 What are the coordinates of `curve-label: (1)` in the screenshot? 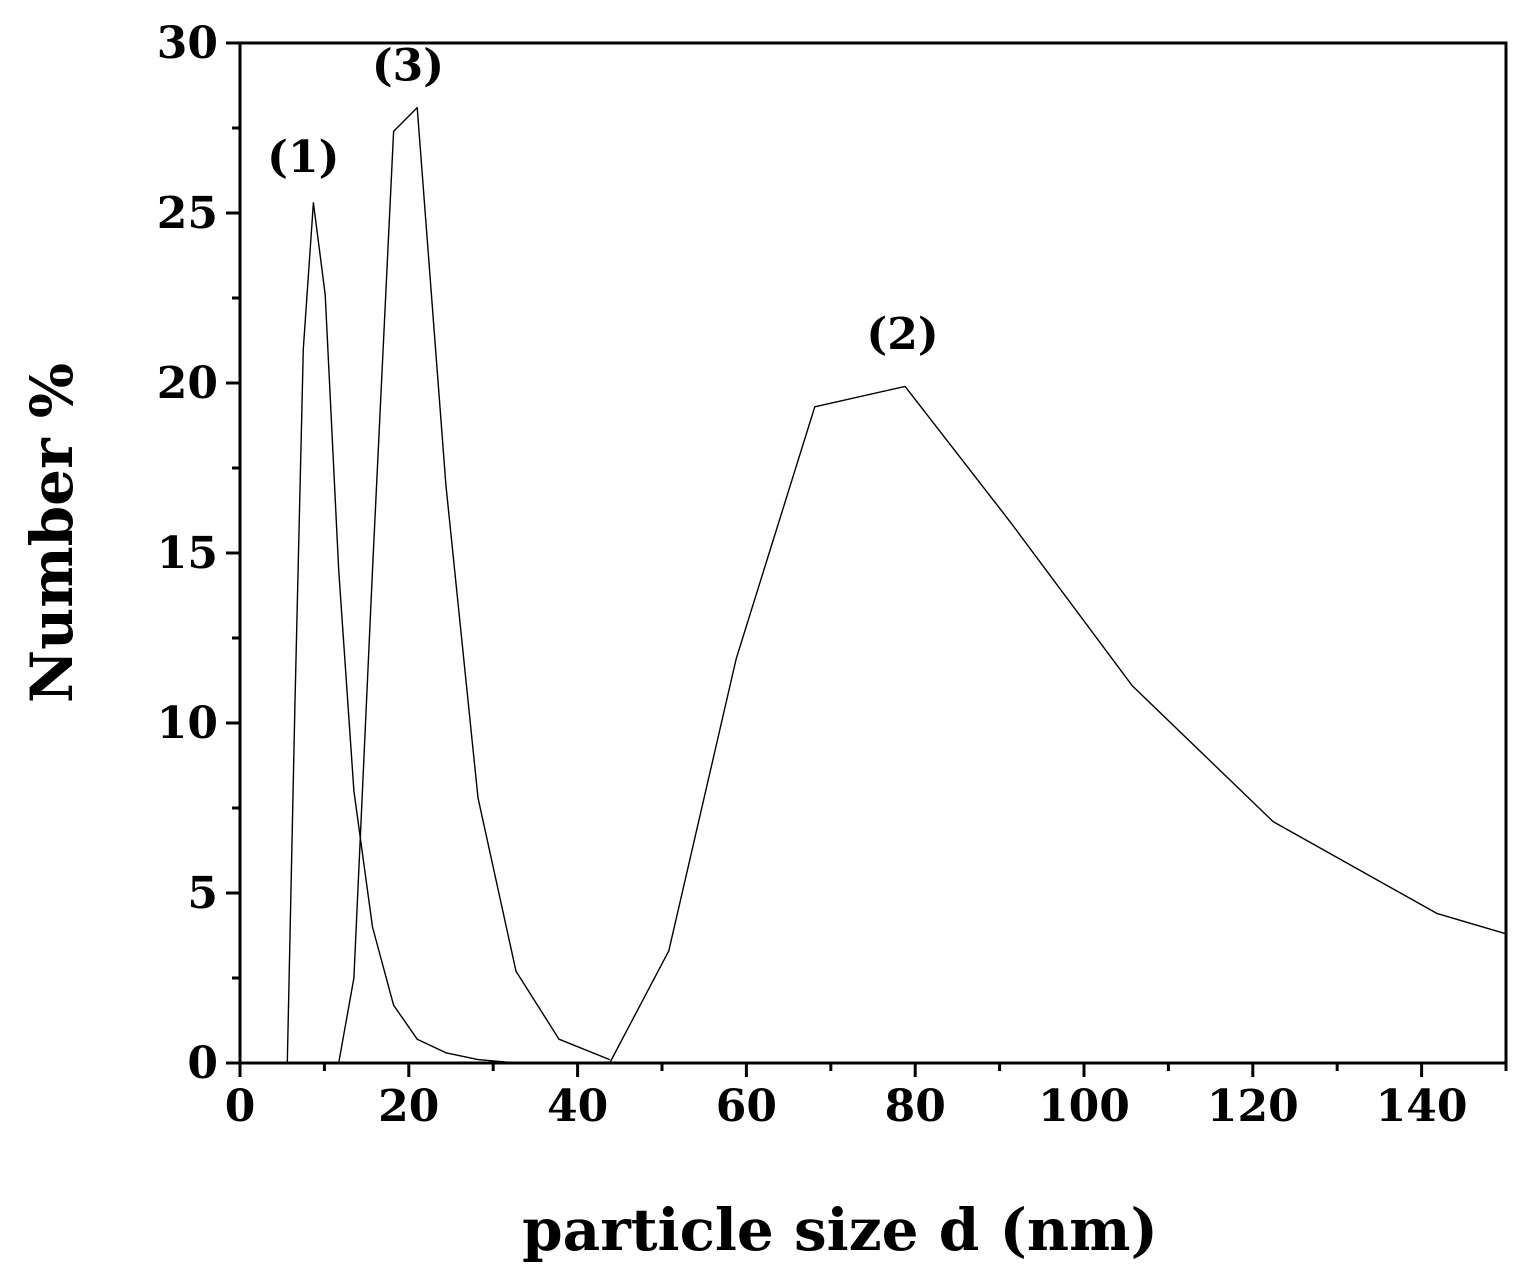 It's located at (303, 157).